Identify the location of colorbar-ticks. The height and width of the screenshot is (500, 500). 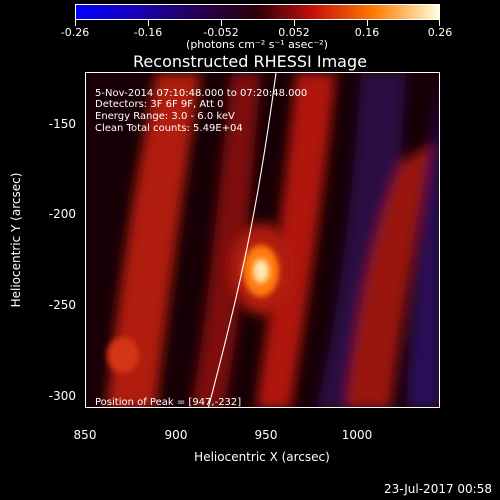
(257, 25).